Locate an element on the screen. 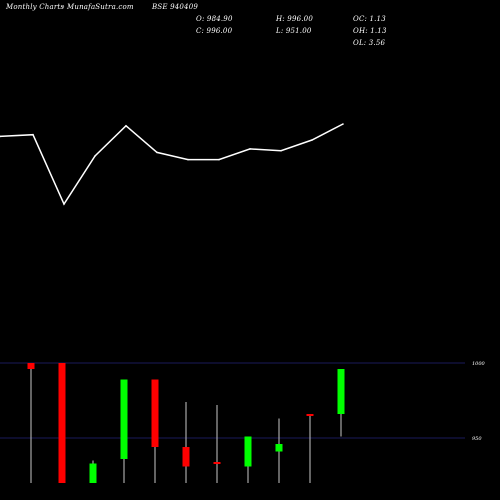 The height and width of the screenshot is (500, 500). price-line-chart is located at coordinates (172, 164).